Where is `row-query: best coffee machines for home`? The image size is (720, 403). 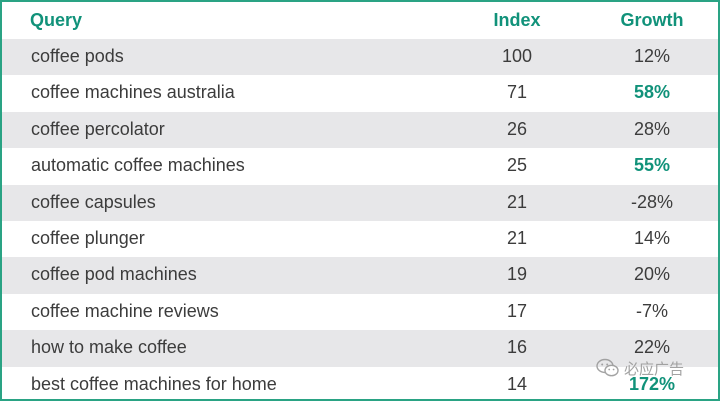
row-query: best coffee machines for home is located at coordinates (154, 383).